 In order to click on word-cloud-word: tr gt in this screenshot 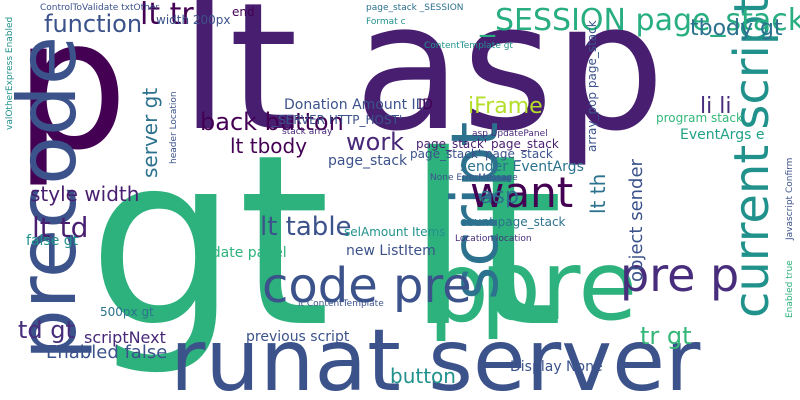, I will do `click(666, 336)`.